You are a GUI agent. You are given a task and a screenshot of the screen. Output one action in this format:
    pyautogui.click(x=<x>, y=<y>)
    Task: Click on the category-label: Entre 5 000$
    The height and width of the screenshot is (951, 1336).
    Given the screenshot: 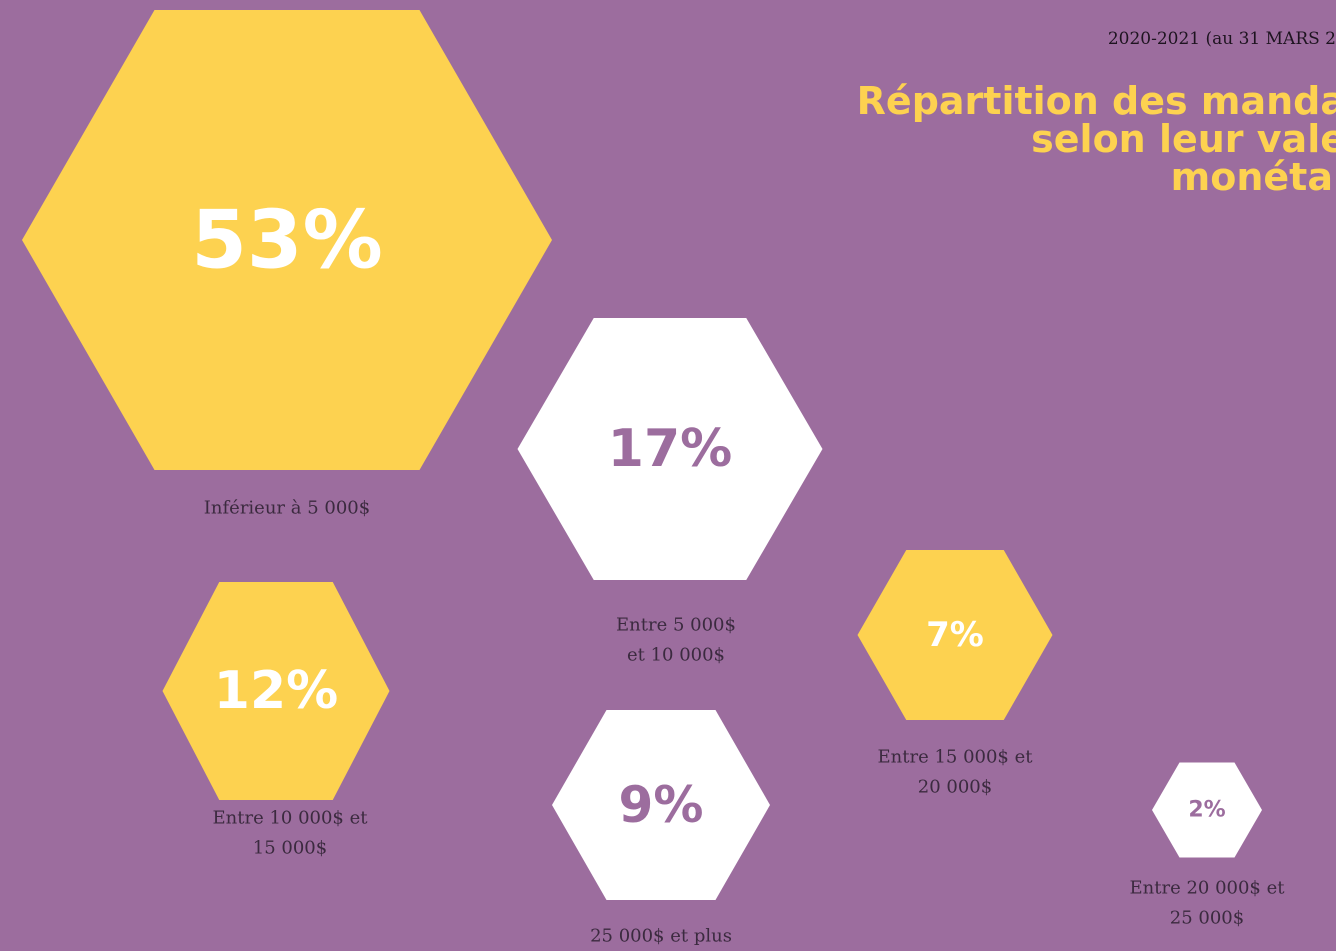 What is the action you would take?
    pyautogui.click(x=676, y=625)
    